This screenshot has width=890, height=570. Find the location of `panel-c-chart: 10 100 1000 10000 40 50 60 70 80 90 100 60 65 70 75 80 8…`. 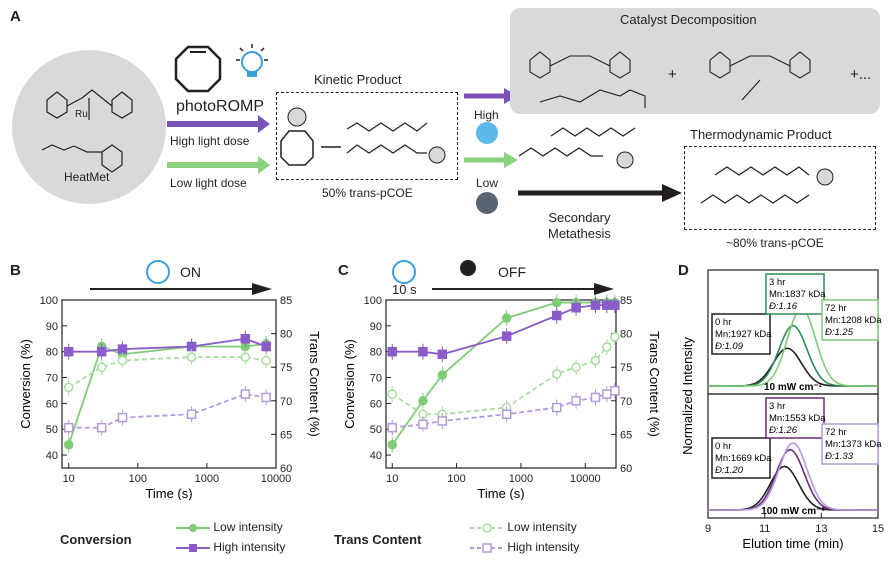

panel-c-chart: 10 100 1000 10000 40 50 60 70 80 90 100 60 65 70 75 80 8… is located at coordinates (502, 397).